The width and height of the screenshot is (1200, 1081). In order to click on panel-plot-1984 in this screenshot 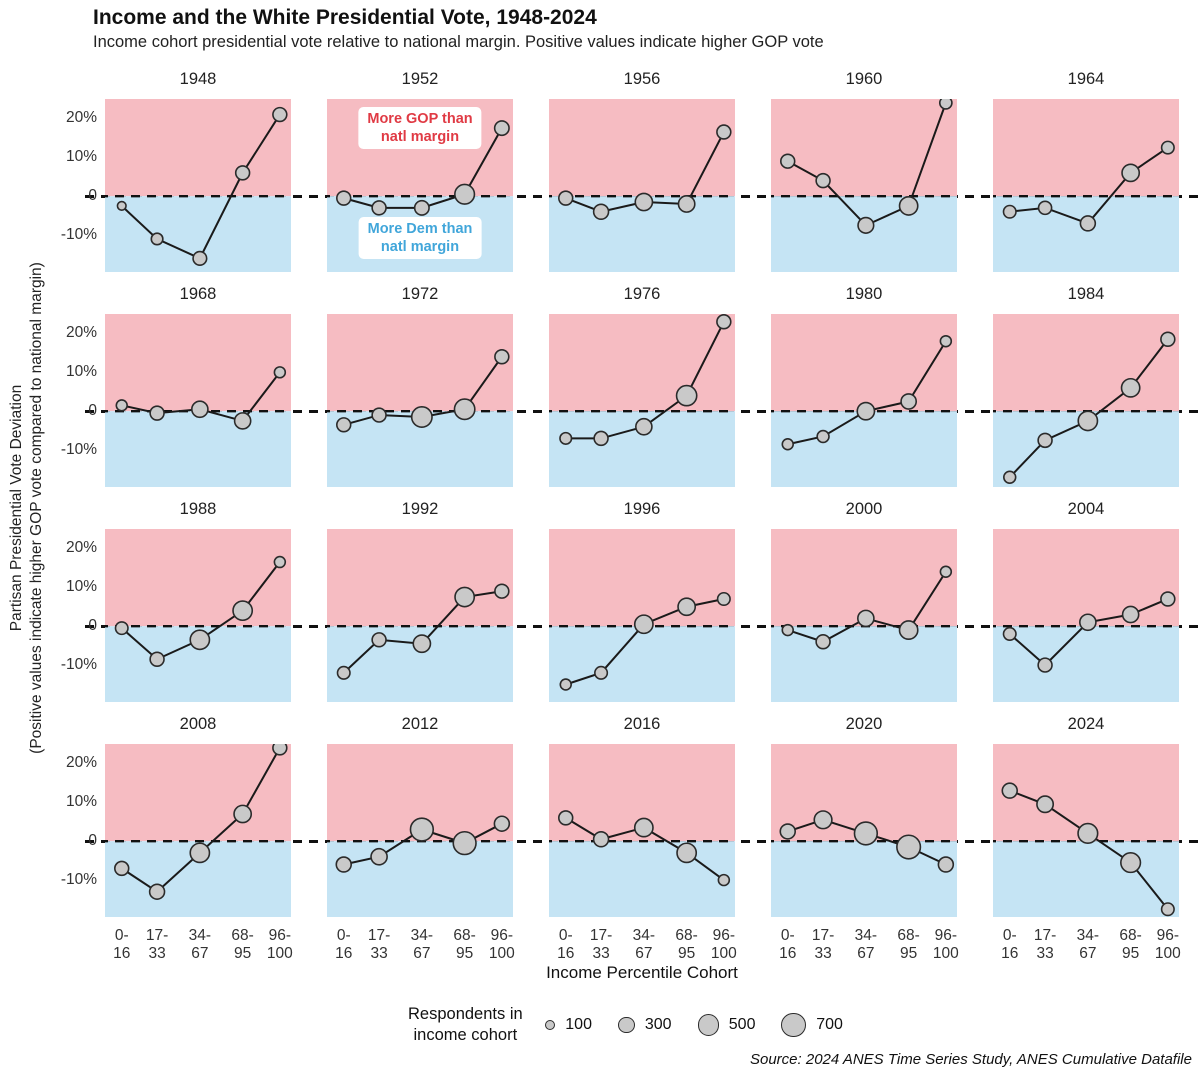, I will do `click(1086, 400)`.